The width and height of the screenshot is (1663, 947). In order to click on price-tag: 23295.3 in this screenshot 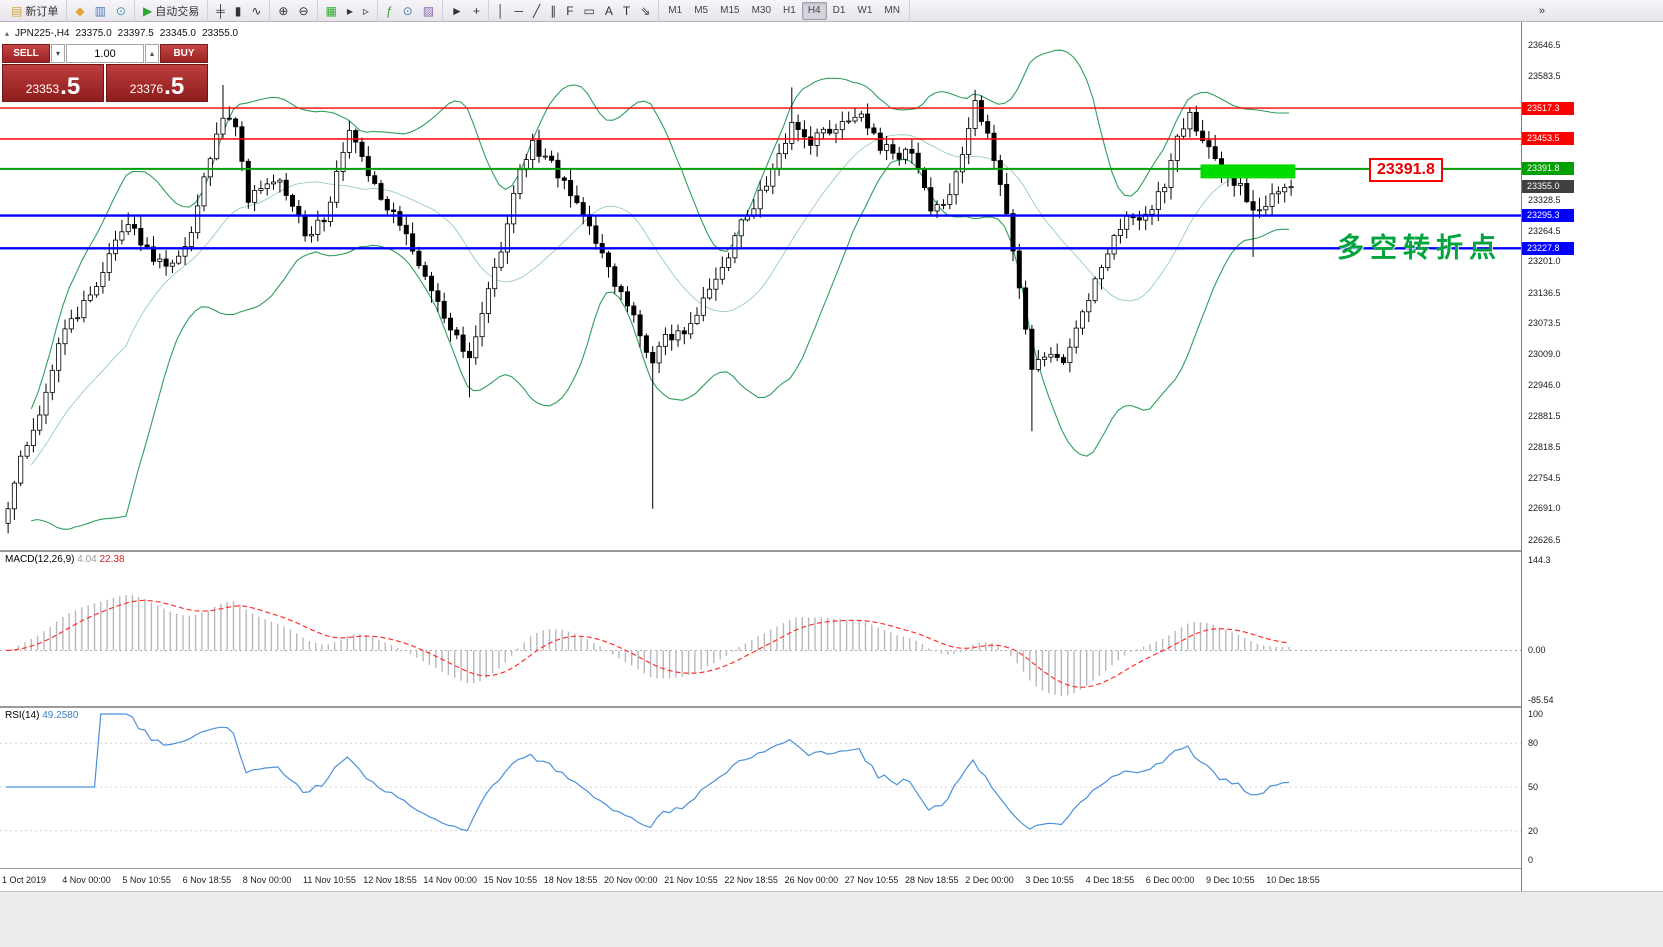, I will do `click(1548, 216)`.